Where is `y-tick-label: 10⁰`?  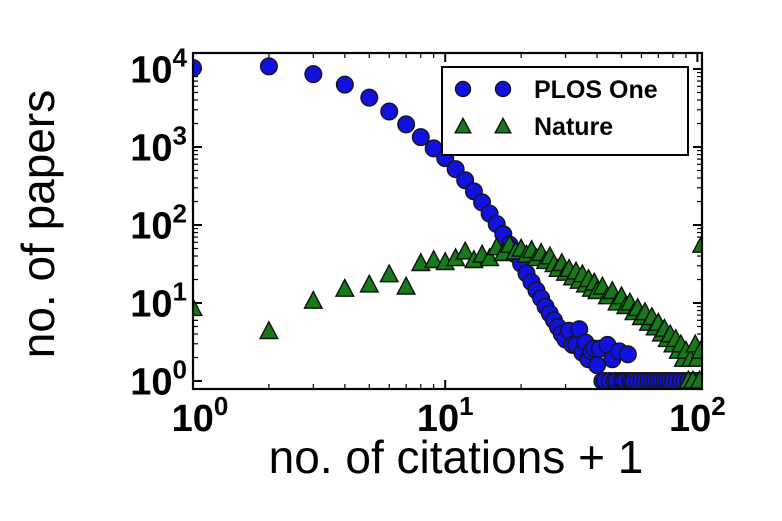
y-tick-label: 10⁰ is located at coordinates (158, 379).